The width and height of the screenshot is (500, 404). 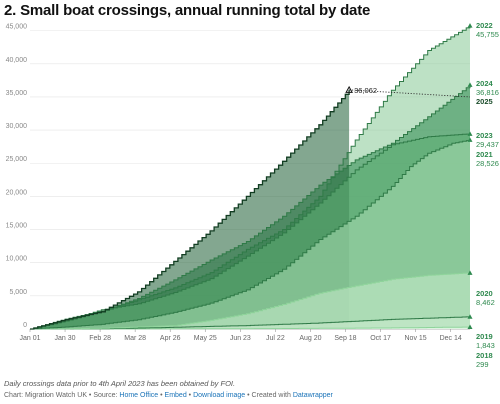 What do you see at coordinates (380, 338) in the screenshot?
I see `x-tick-label: Oct 17` at bounding box center [380, 338].